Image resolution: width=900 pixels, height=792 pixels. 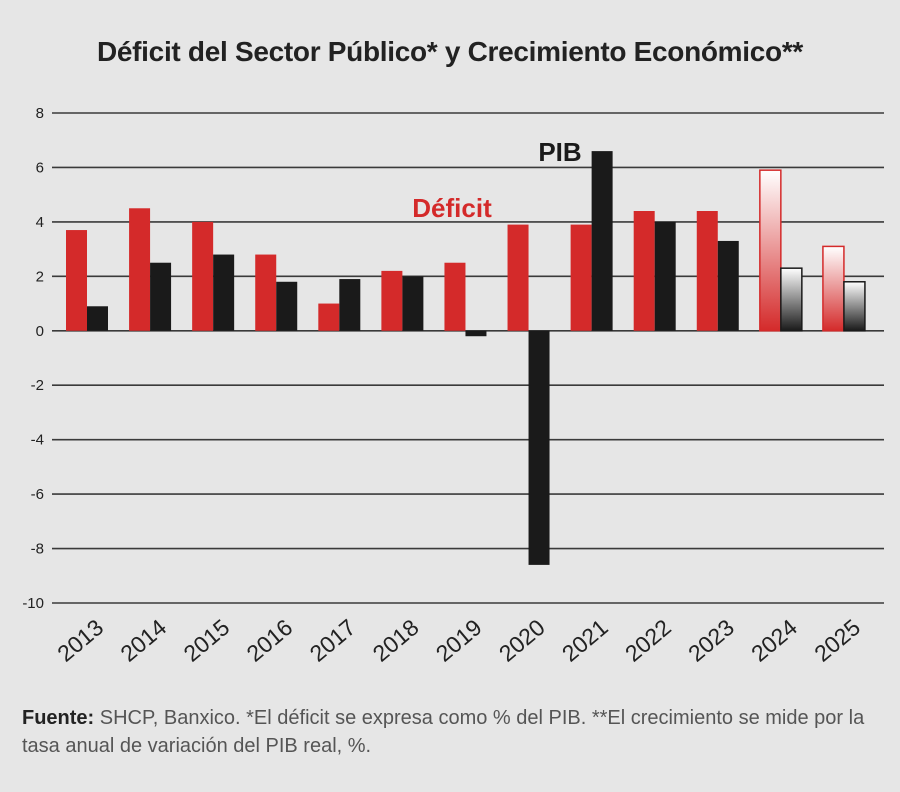 I want to click on x-tick-label: 2022, so click(x=648, y=640).